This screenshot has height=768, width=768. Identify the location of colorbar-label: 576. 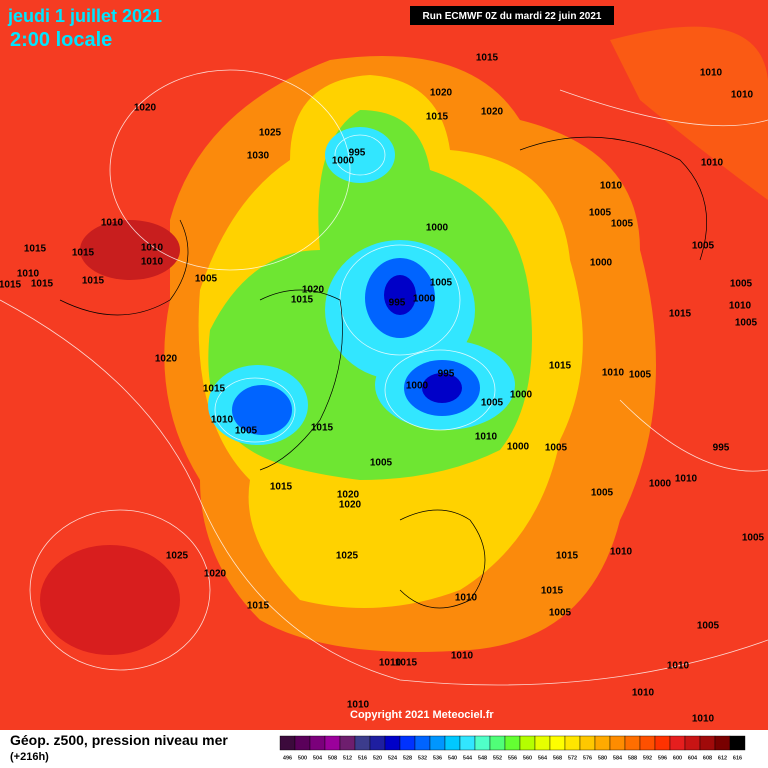
(587, 758).